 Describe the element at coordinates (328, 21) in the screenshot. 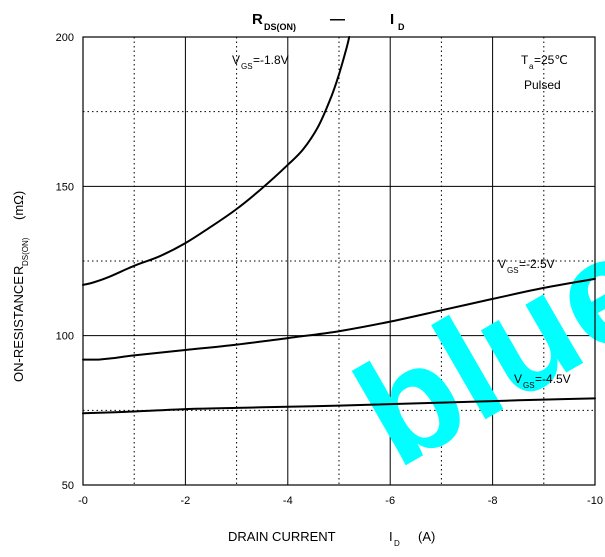

I see `chart-title: R DS(ON) — I D` at that location.